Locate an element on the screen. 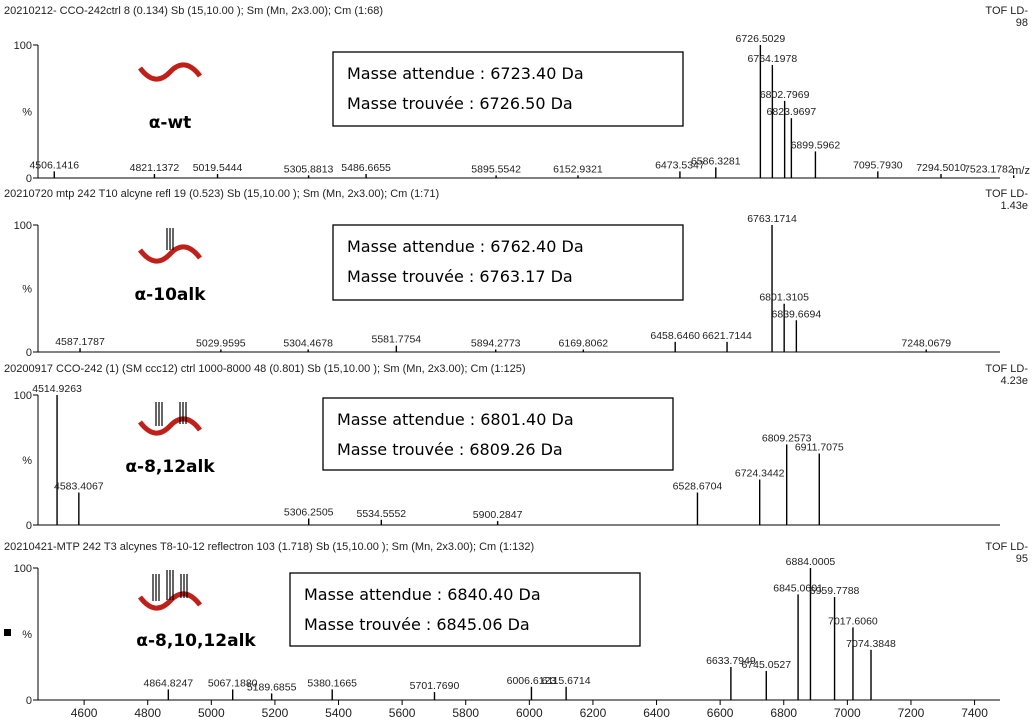 The height and width of the screenshot is (722, 1032). peak-label: 5900.2847 is located at coordinates (498, 515).